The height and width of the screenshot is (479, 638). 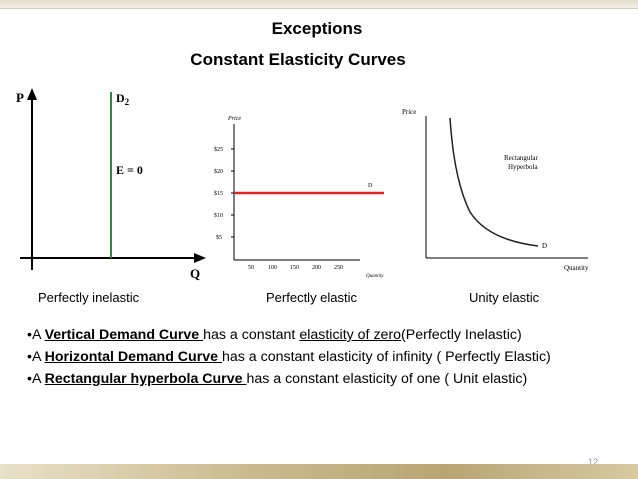 I want to click on y-ticks: $25 $20 $15 $10 $5, so click(x=218, y=193).